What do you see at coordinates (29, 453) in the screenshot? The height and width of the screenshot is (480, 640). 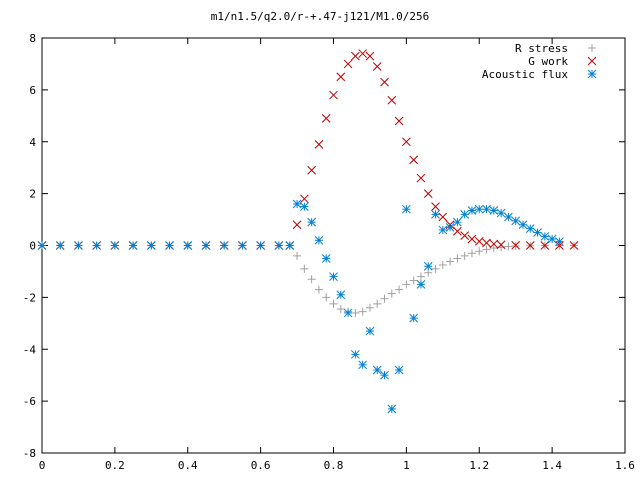 I see `y-tick-label: -8` at bounding box center [29, 453].